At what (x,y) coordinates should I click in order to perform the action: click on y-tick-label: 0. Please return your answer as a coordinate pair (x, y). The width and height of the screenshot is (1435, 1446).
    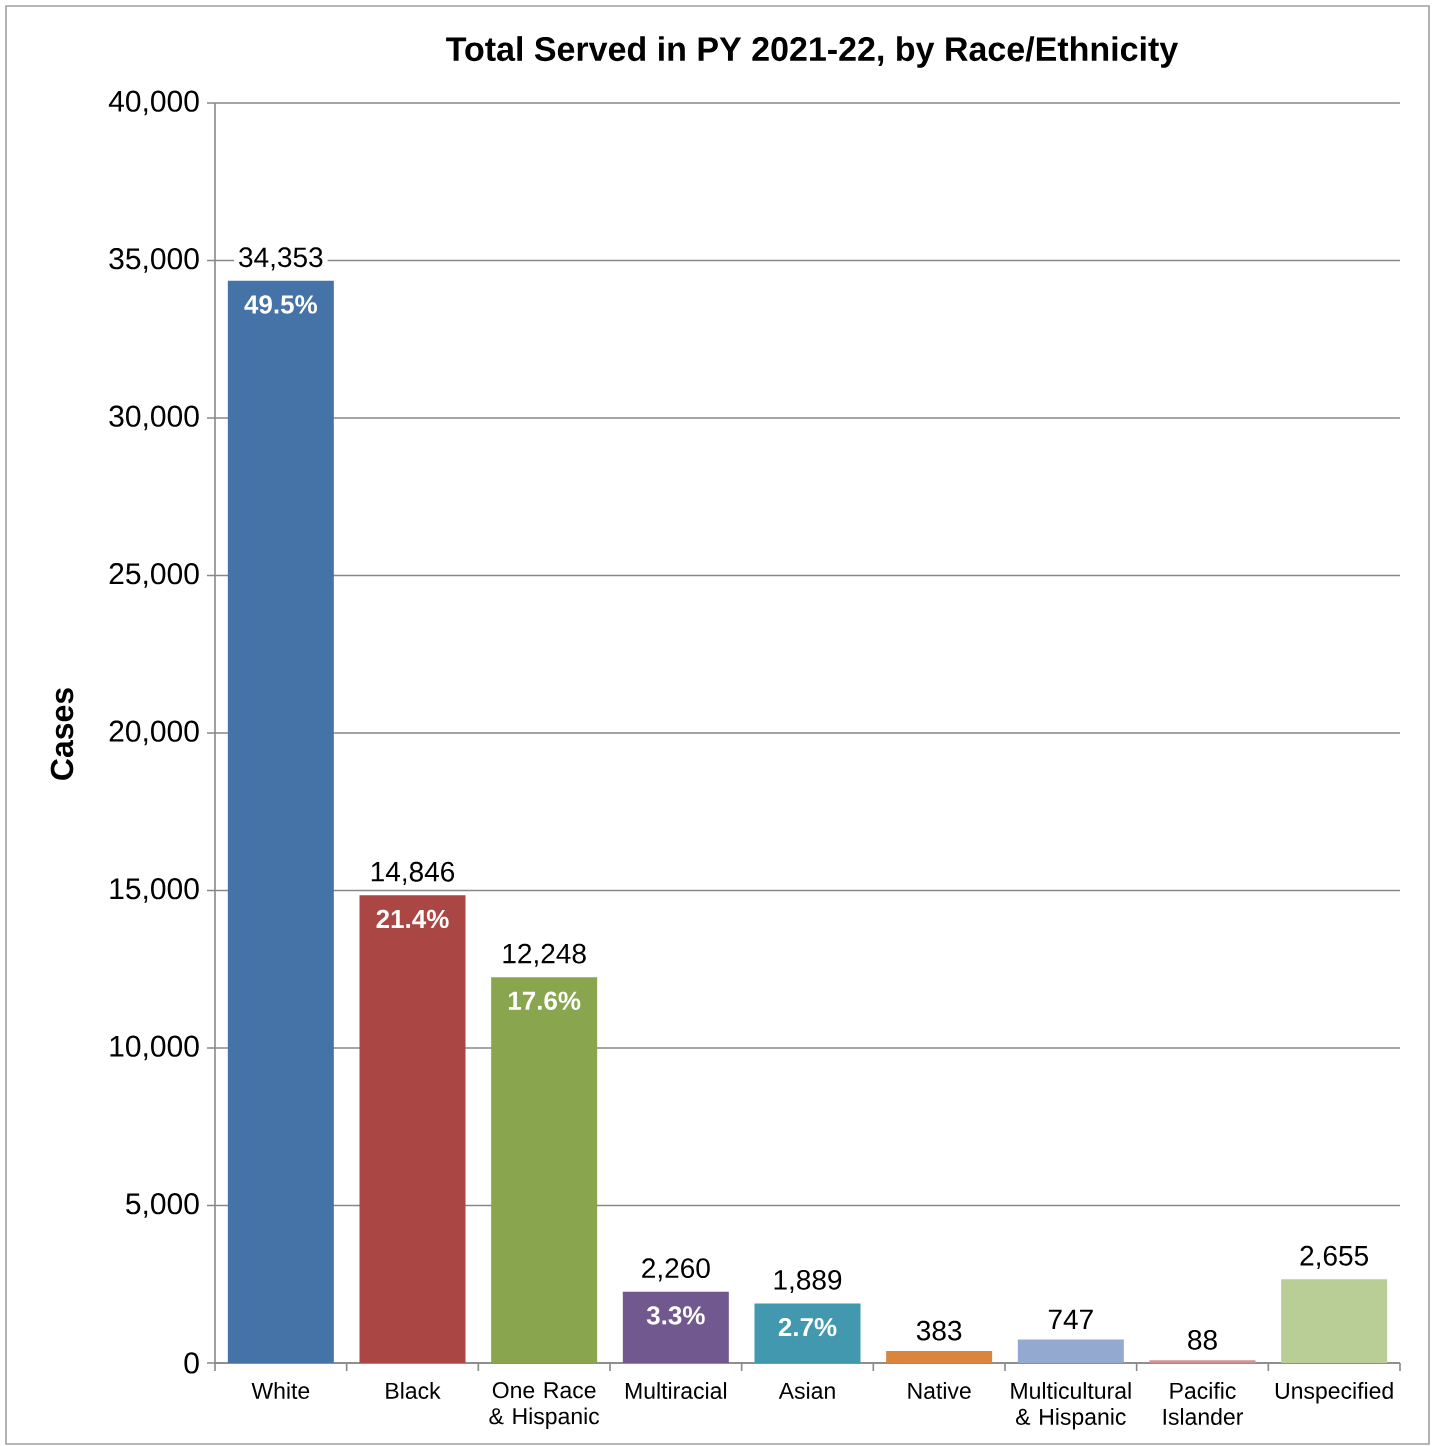
    Looking at the image, I should click on (191, 1363).